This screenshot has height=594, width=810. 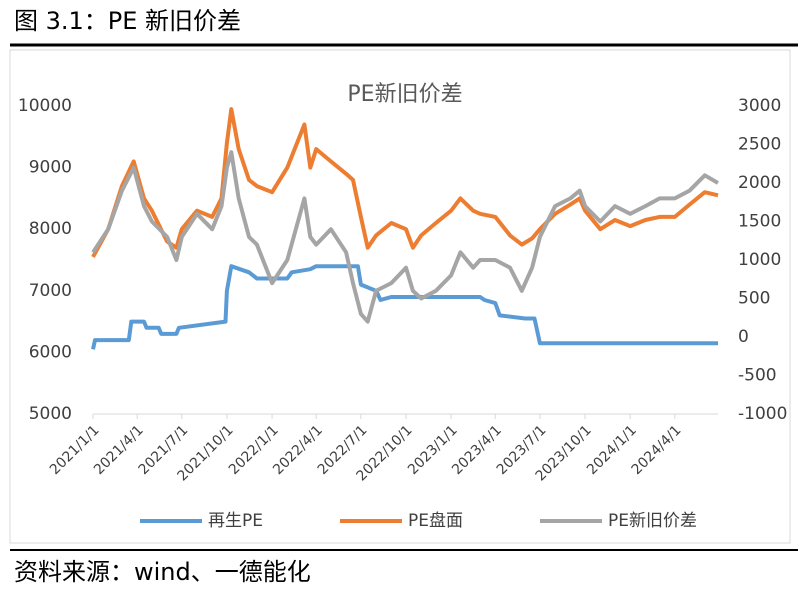 I want to click on x-tick-label: 2024/4/1, so click(x=657, y=450).